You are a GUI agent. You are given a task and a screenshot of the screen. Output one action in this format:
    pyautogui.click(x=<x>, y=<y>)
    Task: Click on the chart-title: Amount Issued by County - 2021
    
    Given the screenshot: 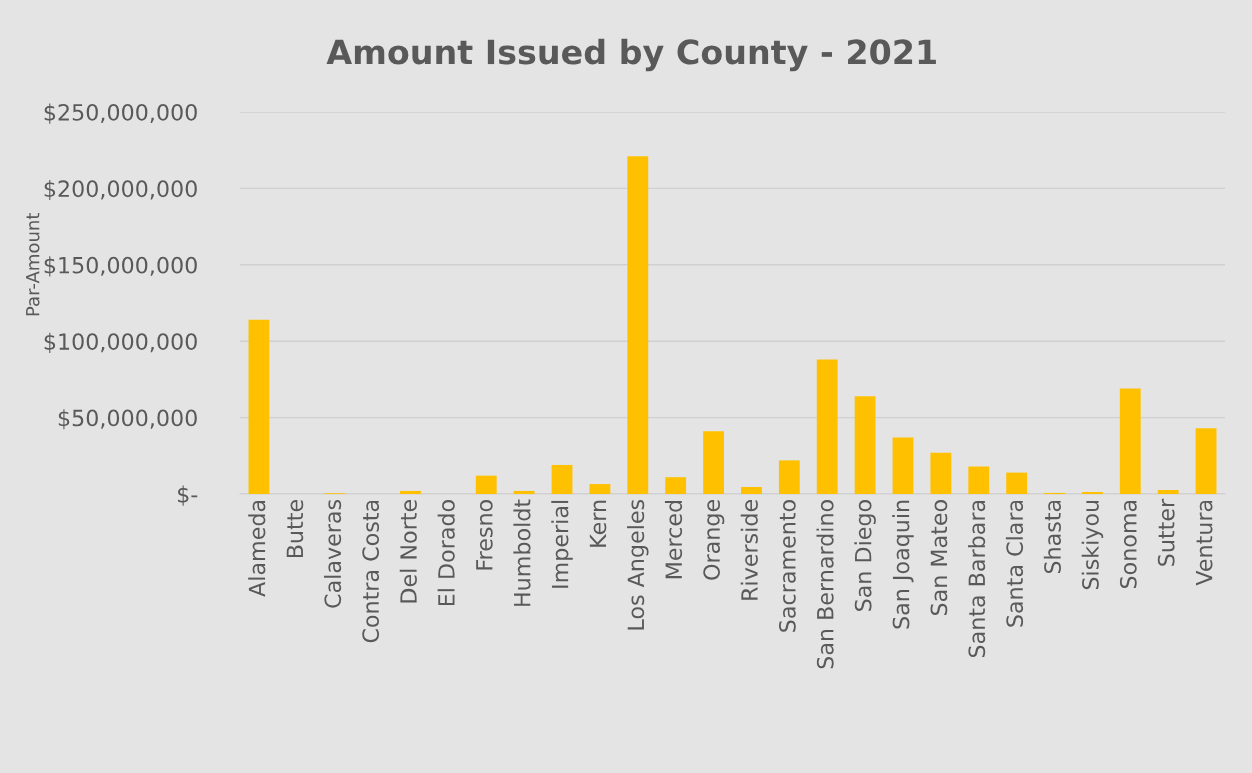 What is the action you would take?
    pyautogui.click(x=631, y=55)
    